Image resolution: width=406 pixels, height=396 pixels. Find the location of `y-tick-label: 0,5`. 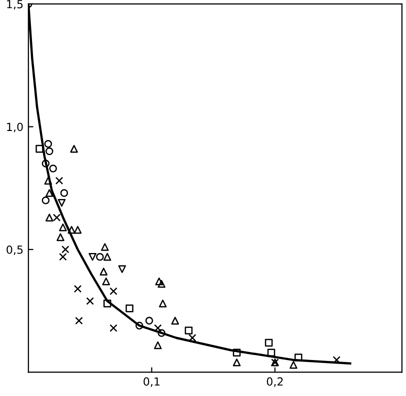

y-tick-label: 0,5 is located at coordinates (14, 250).